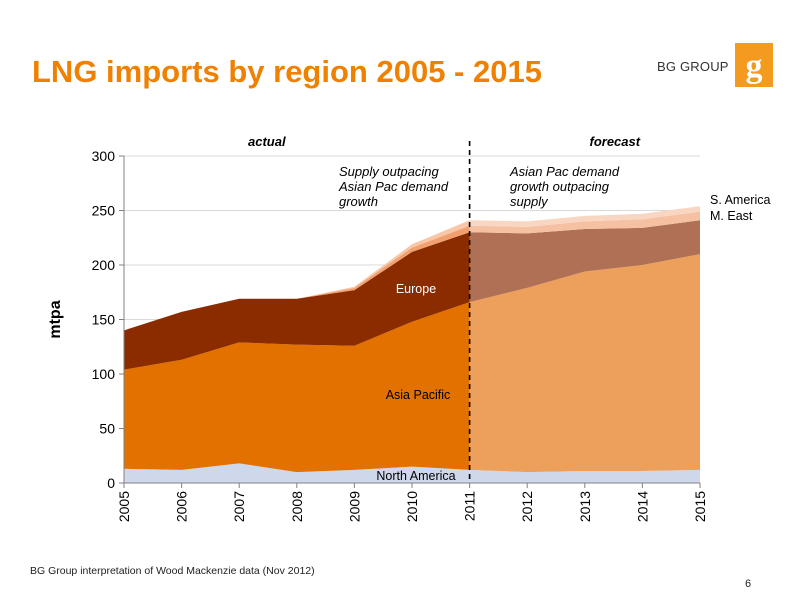 The height and width of the screenshot is (600, 800). Describe the element at coordinates (104, 211) in the screenshot. I see `y-tick-label-250: 250` at that location.